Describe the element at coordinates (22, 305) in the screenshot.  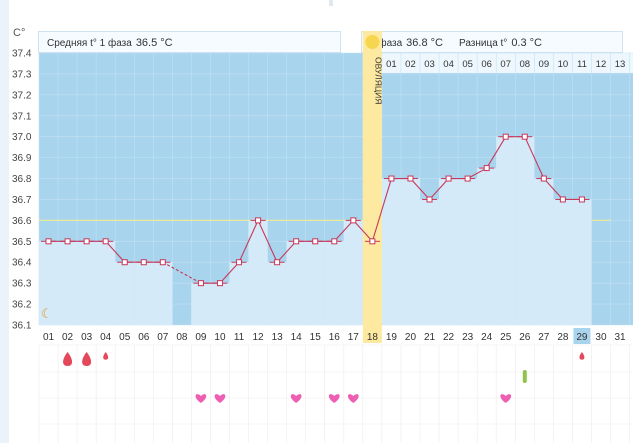
I see `y-tick-label: 36.2` at that location.